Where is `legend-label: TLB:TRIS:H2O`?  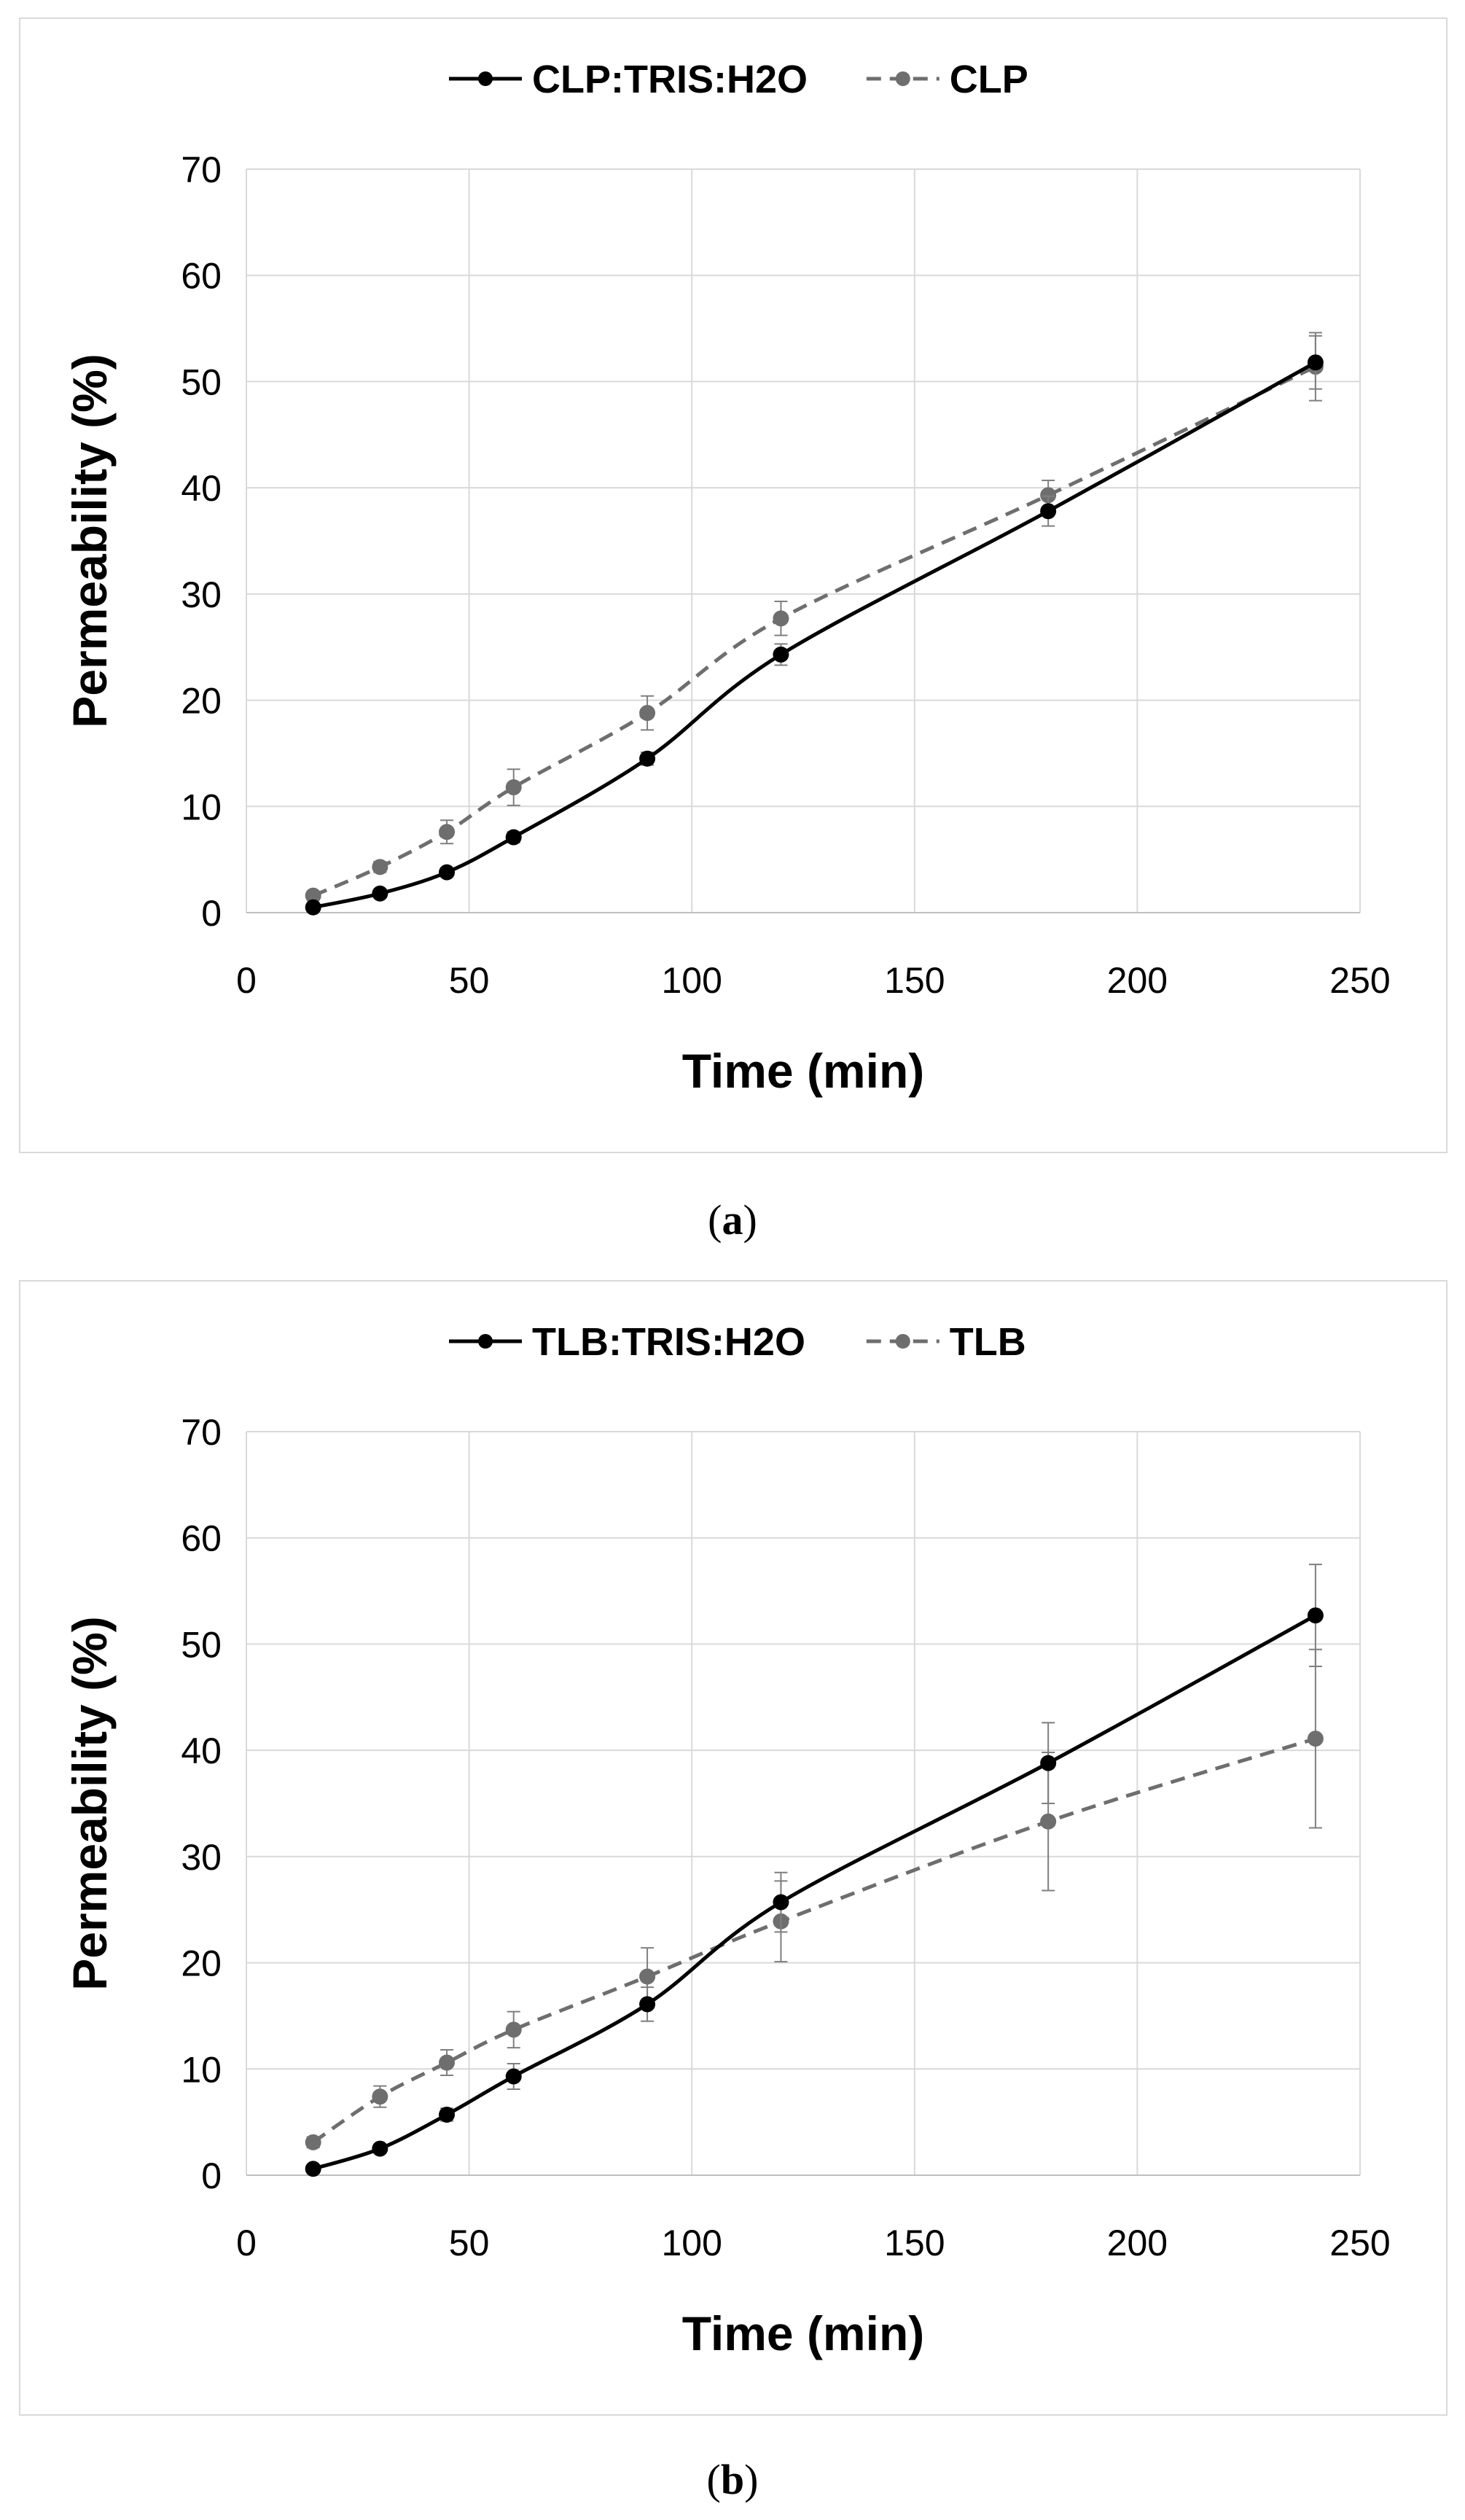 legend-label: TLB:TRIS:H2O is located at coordinates (668, 1342).